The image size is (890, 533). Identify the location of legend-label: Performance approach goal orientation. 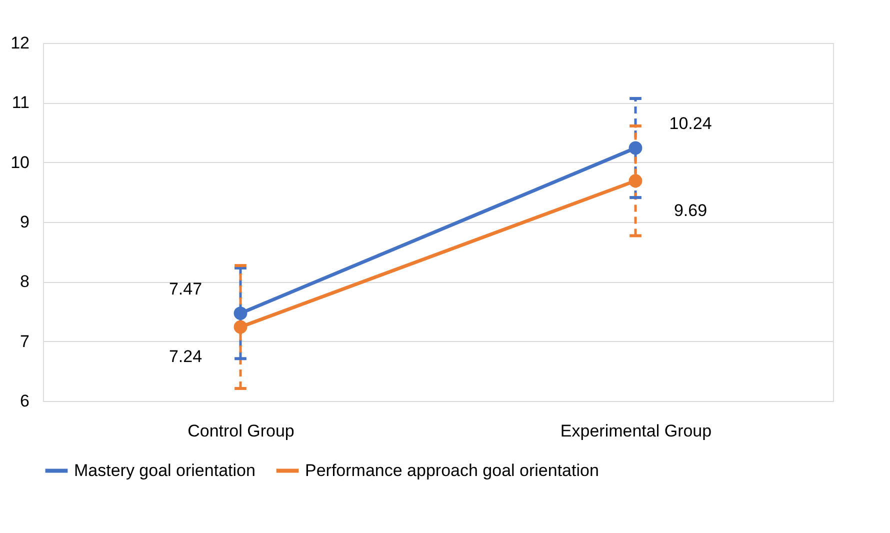
(452, 470).